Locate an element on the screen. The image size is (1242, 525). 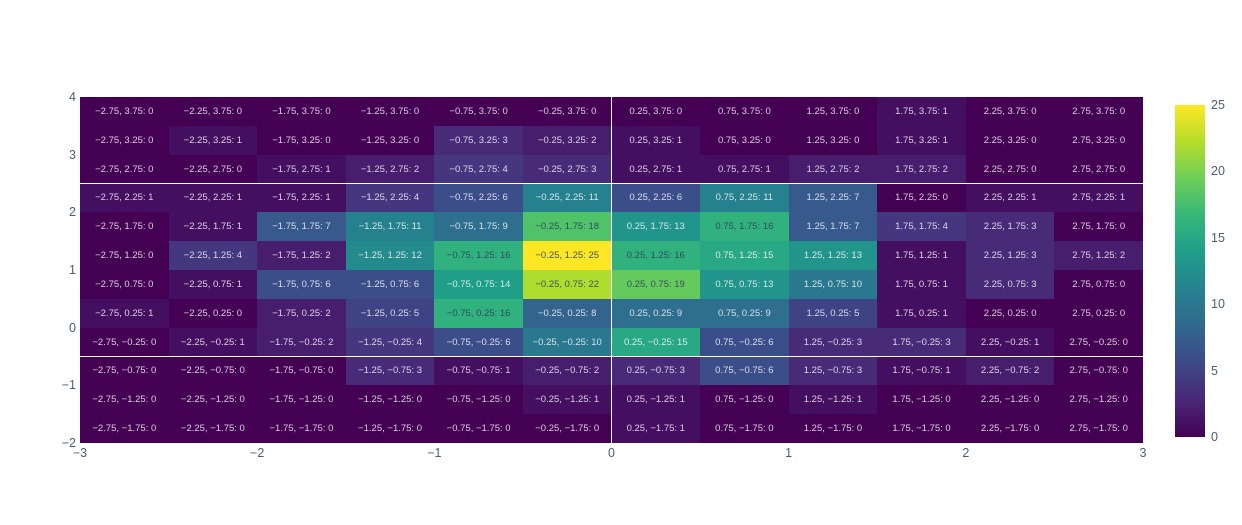
heatmap-cell: 1.25, 2.25: 7 is located at coordinates (833, 198).